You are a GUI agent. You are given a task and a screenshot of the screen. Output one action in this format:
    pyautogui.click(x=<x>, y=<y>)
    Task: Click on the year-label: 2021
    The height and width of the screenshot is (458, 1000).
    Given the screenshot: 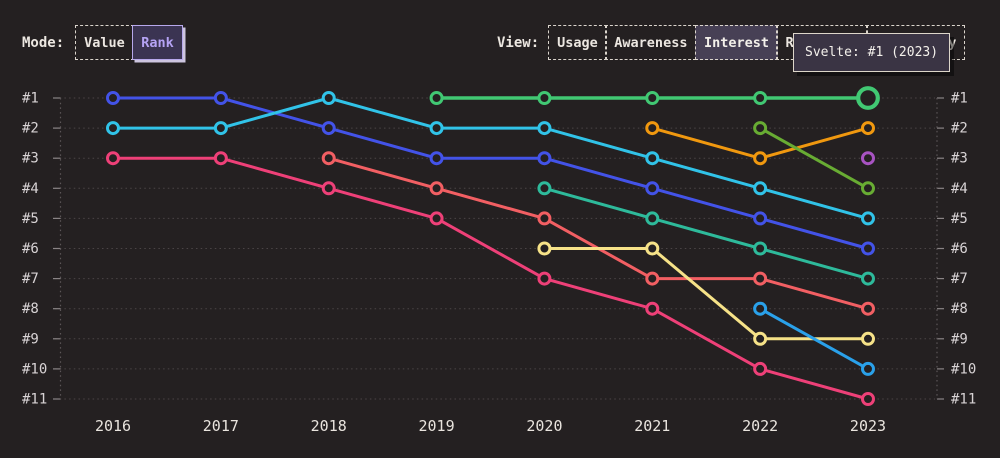 What is the action you would take?
    pyautogui.click(x=652, y=426)
    